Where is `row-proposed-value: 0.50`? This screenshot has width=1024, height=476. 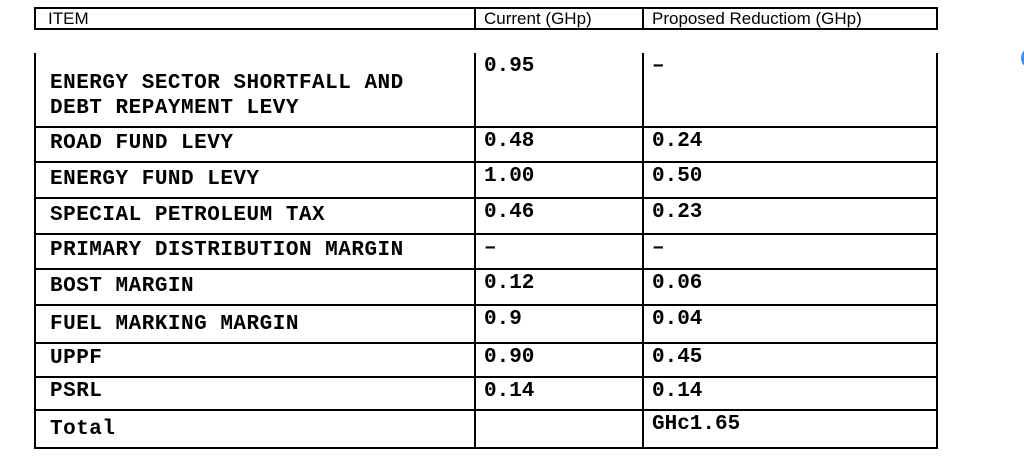
row-proposed-value: 0.50 is located at coordinates (789, 180).